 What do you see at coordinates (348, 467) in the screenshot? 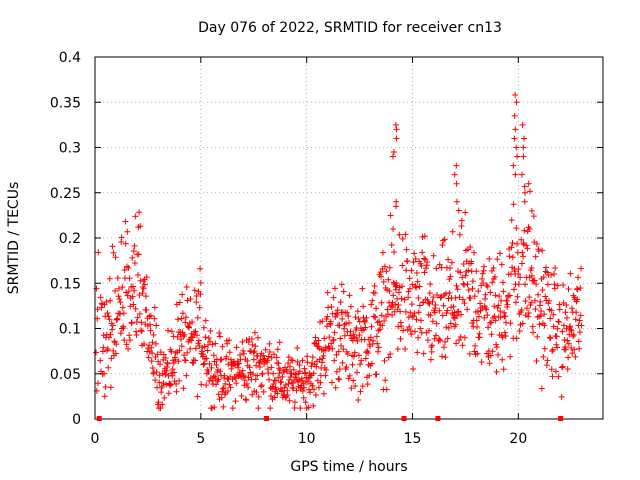
I see `x-axis-label: GPS time / hours` at bounding box center [348, 467].